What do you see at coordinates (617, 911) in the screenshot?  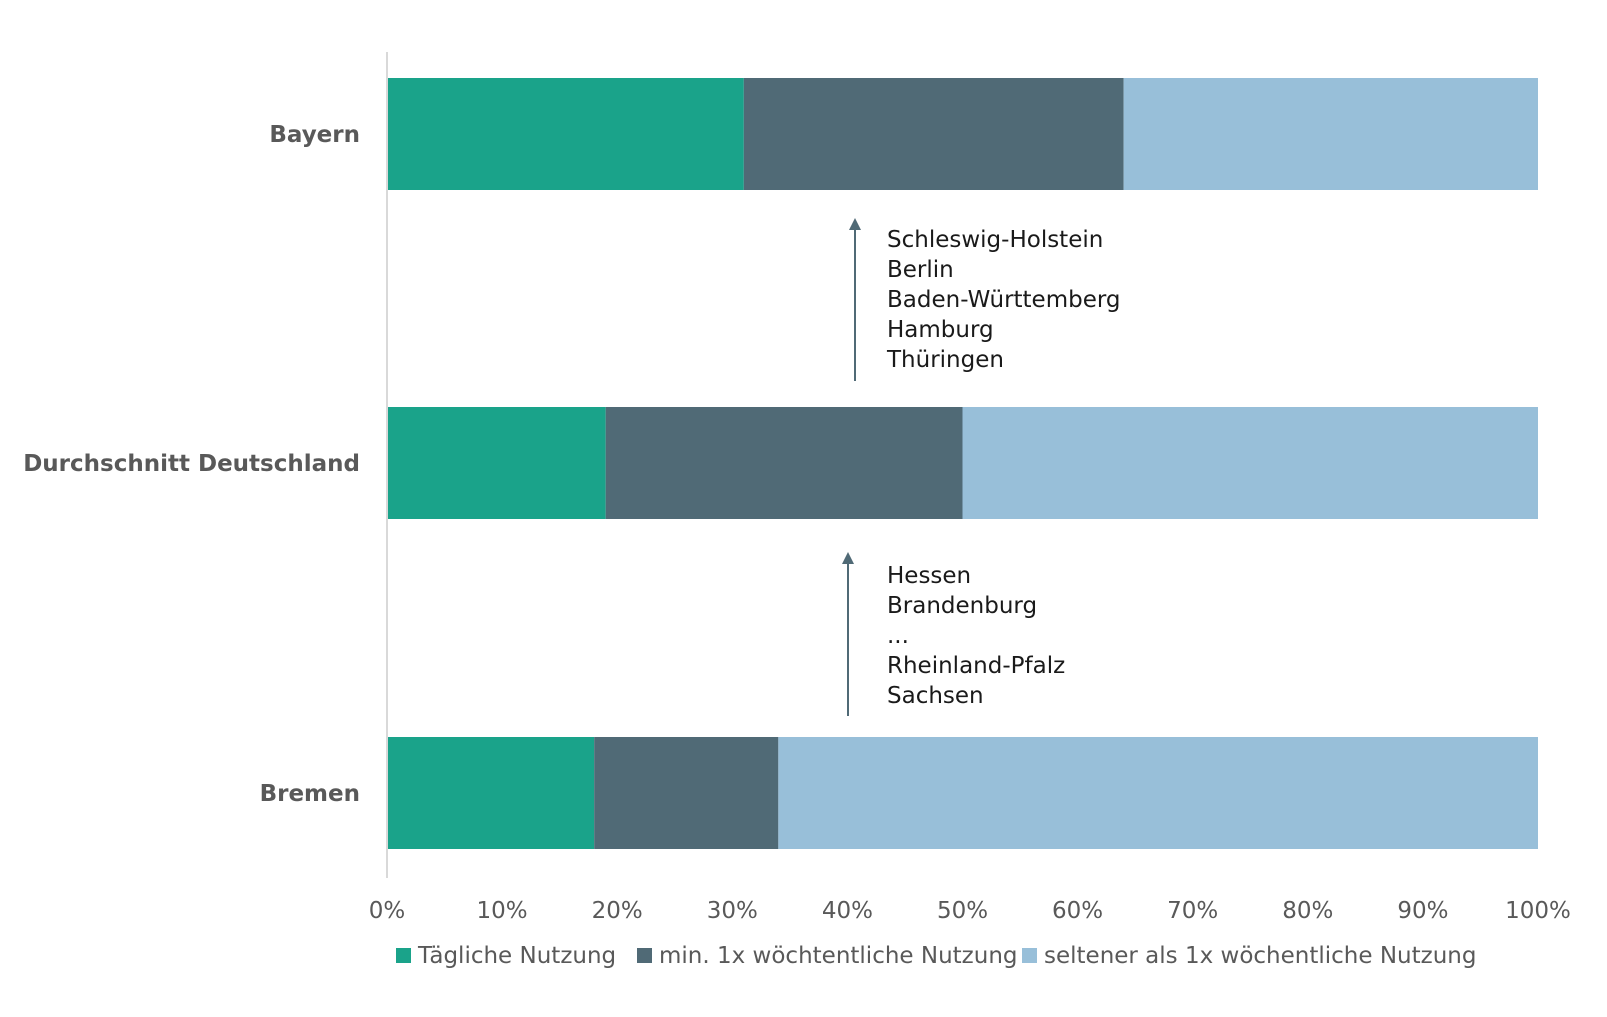 I see `x-tick-label: 20%` at bounding box center [617, 911].